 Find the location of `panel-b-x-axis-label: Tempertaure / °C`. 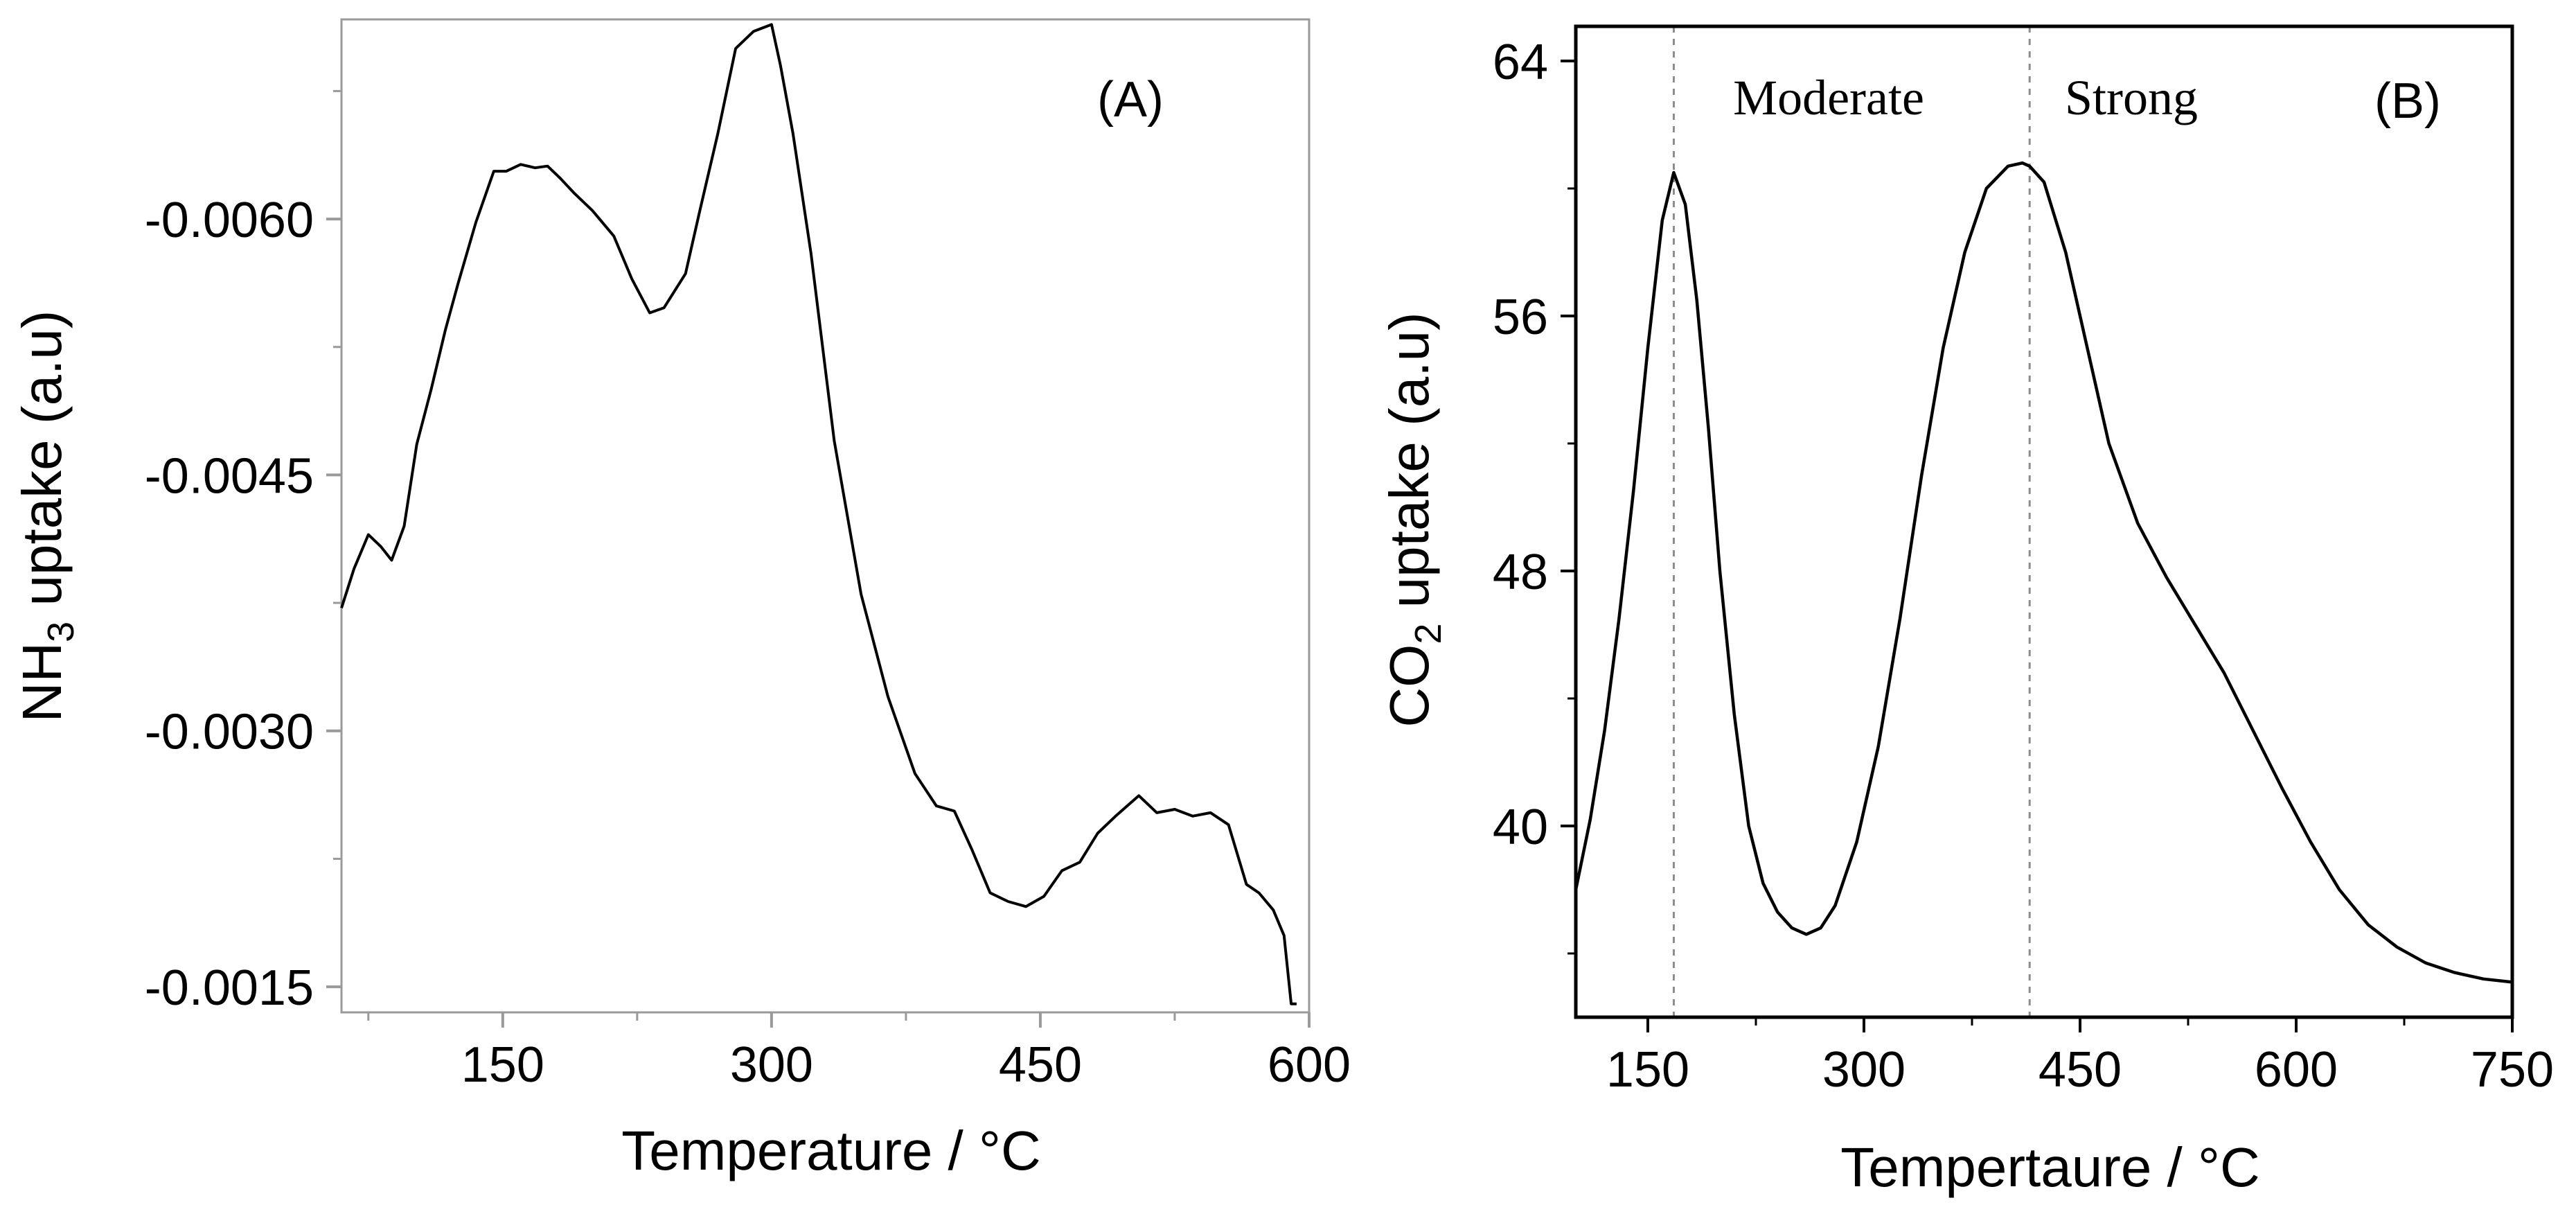

panel-b-x-axis-label: Tempertaure / °C is located at coordinates (2050, 1167).